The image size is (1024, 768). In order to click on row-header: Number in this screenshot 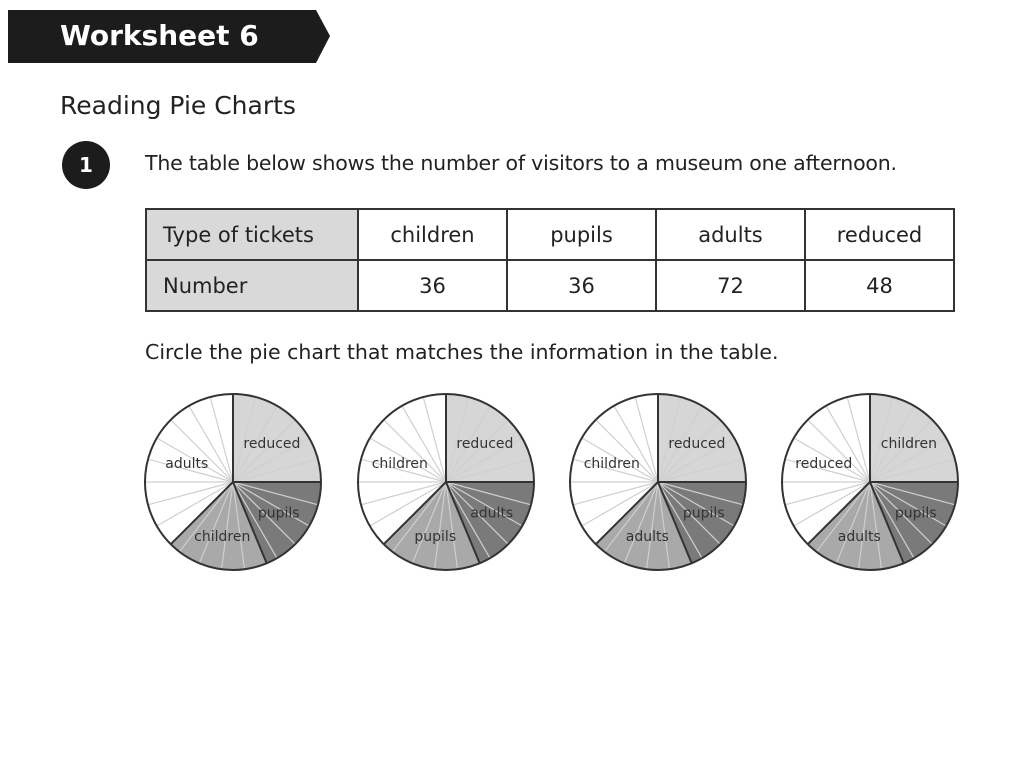, I will do `click(252, 285)`.